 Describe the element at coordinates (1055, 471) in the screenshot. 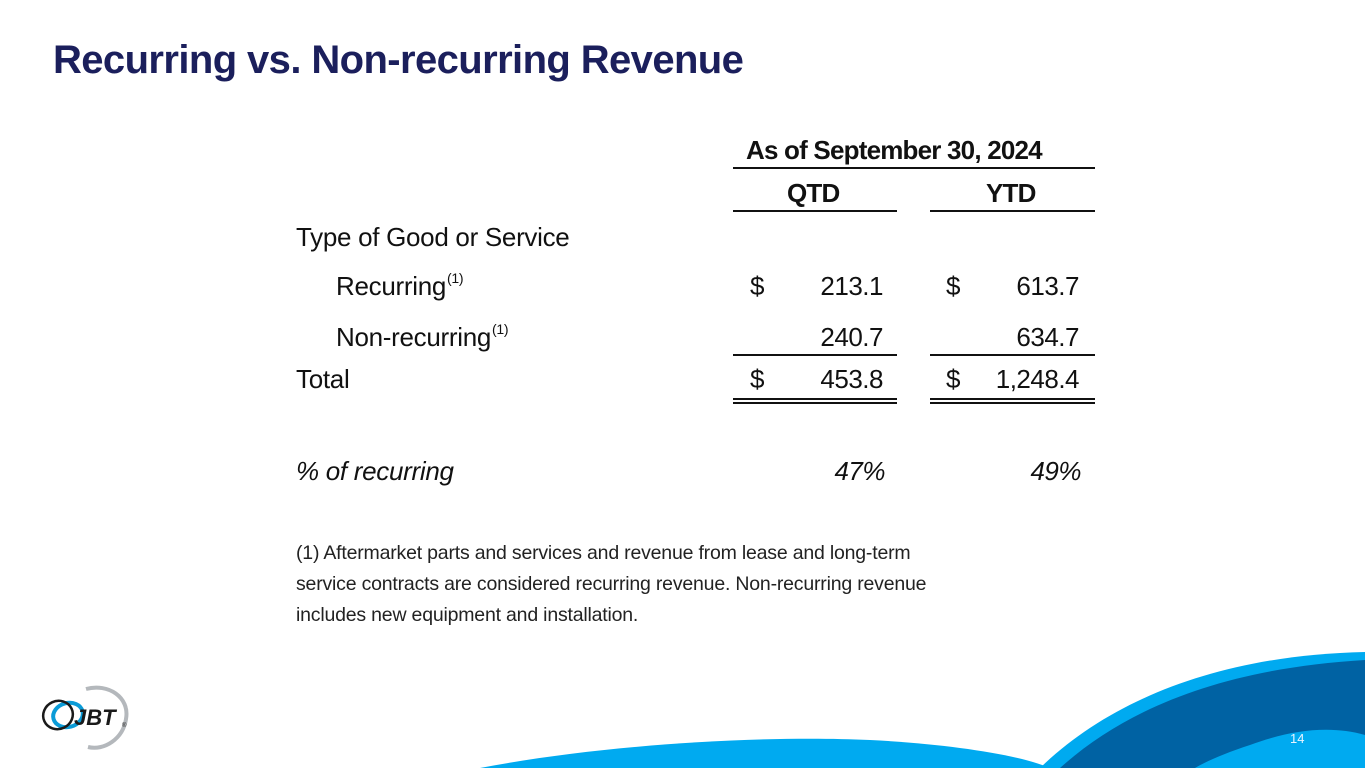

I see `percent-ytd-value: 49%` at that location.